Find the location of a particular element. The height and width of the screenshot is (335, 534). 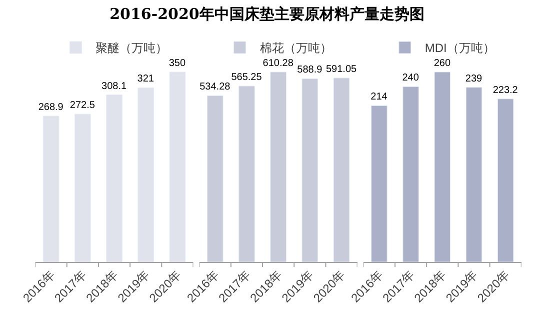

data-label: 321 is located at coordinates (145, 79).